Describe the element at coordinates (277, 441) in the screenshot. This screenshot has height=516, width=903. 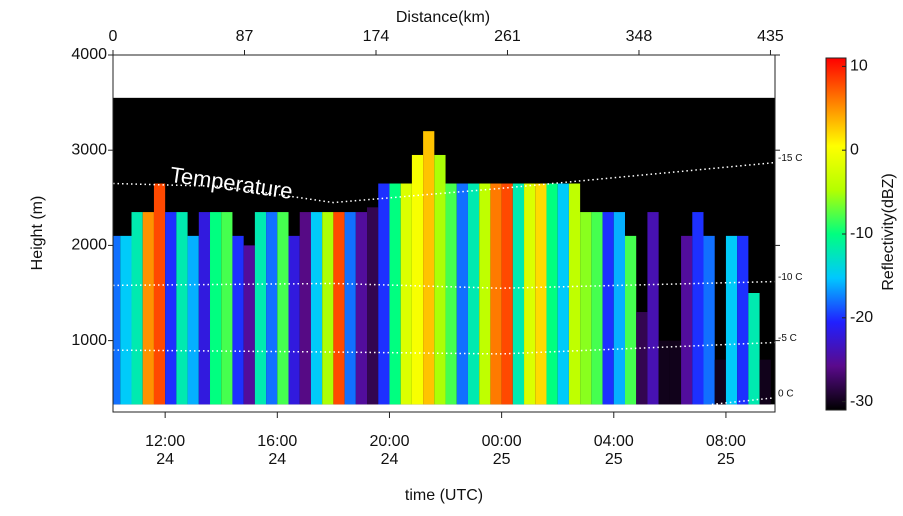
I see `x-tick-label: 16:00` at that location.